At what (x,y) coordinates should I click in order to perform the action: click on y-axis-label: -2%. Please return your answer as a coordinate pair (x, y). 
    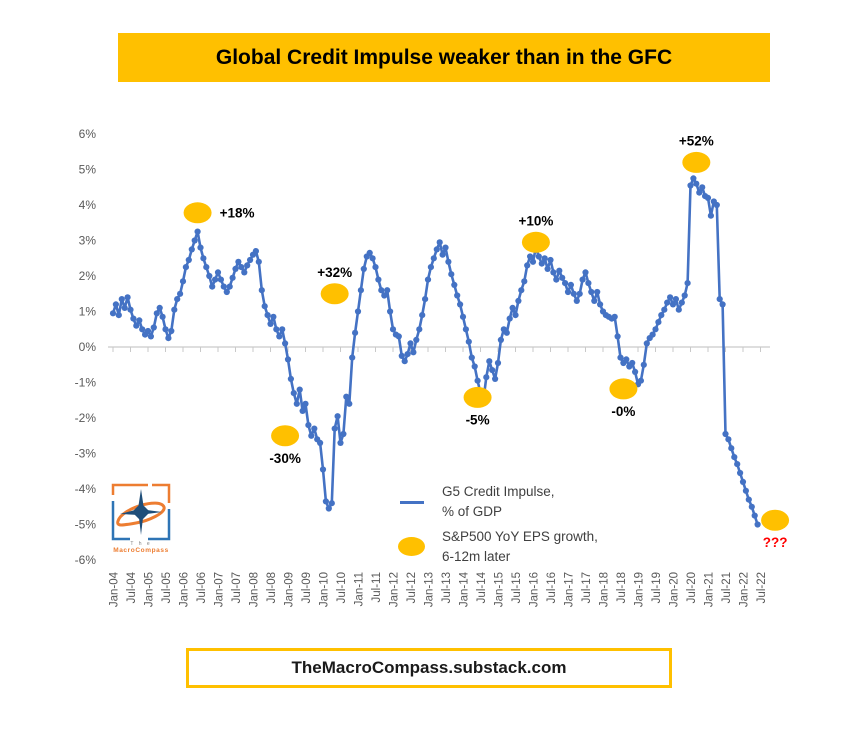
    Looking at the image, I should click on (86, 418).